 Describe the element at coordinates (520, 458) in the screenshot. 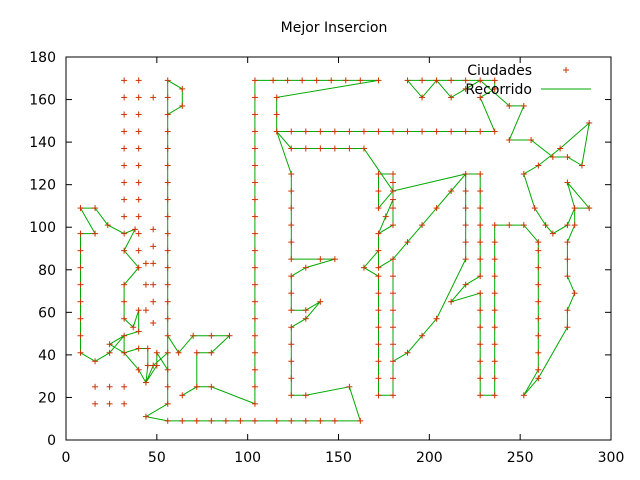

I see `x-tick-label: 250` at that location.